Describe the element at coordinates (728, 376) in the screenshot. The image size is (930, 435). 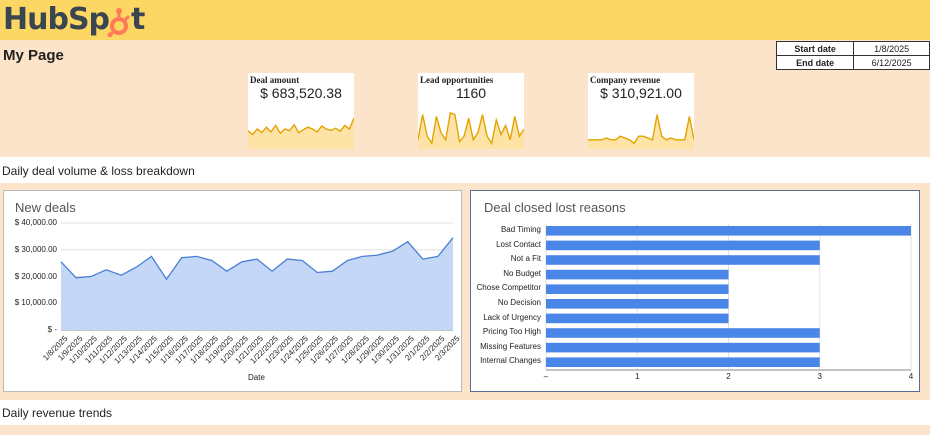
I see `x-tick-label: 2` at that location.